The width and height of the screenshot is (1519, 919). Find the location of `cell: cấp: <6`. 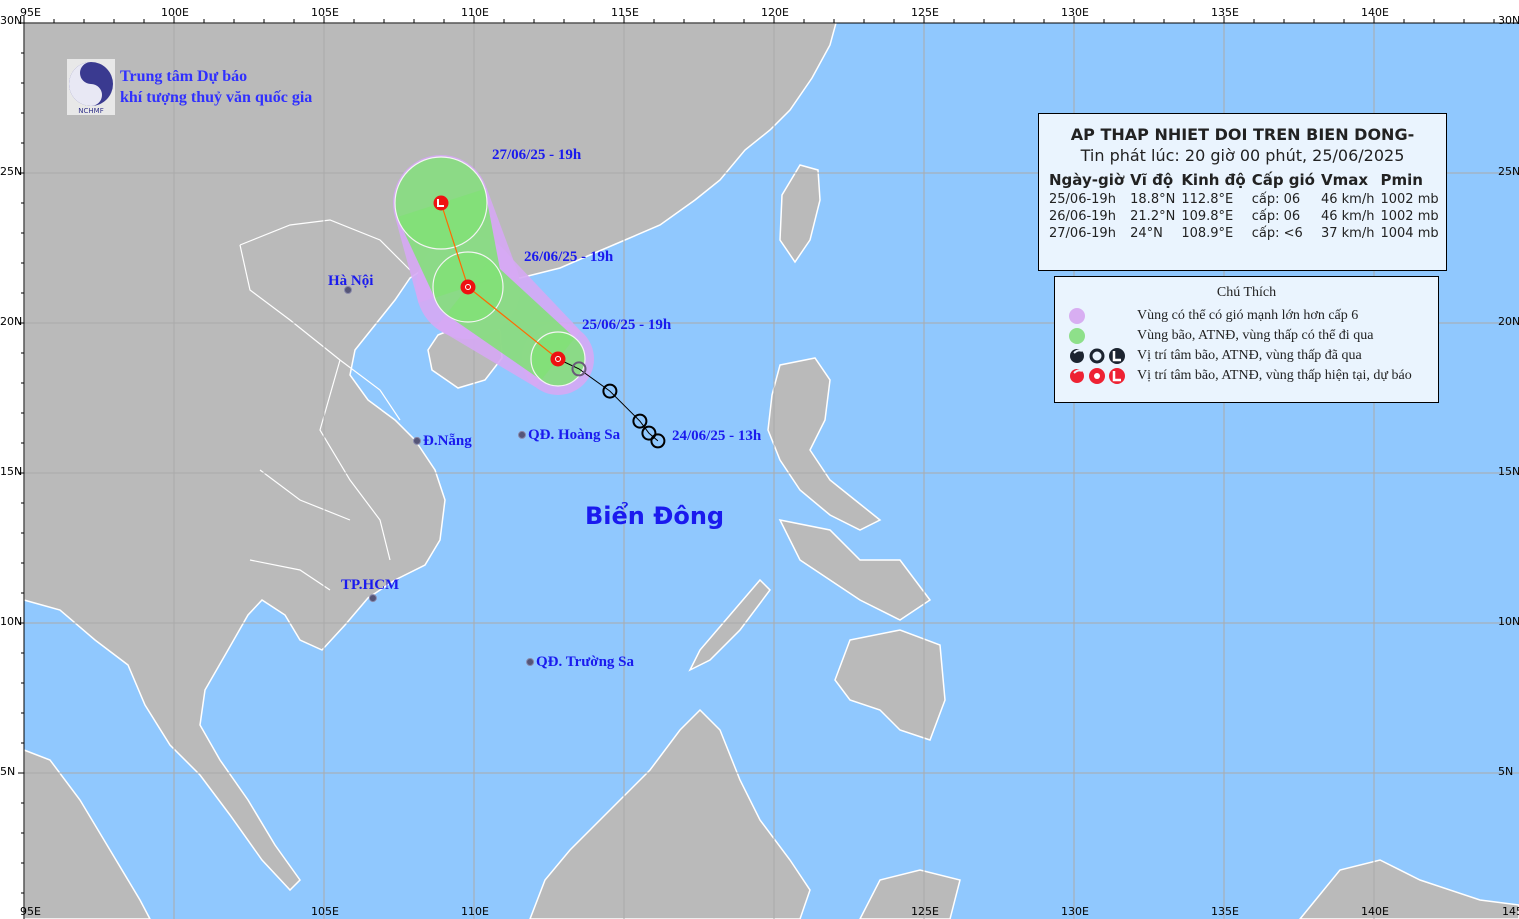

cell: cấp: <6 is located at coordinates (1277, 233).